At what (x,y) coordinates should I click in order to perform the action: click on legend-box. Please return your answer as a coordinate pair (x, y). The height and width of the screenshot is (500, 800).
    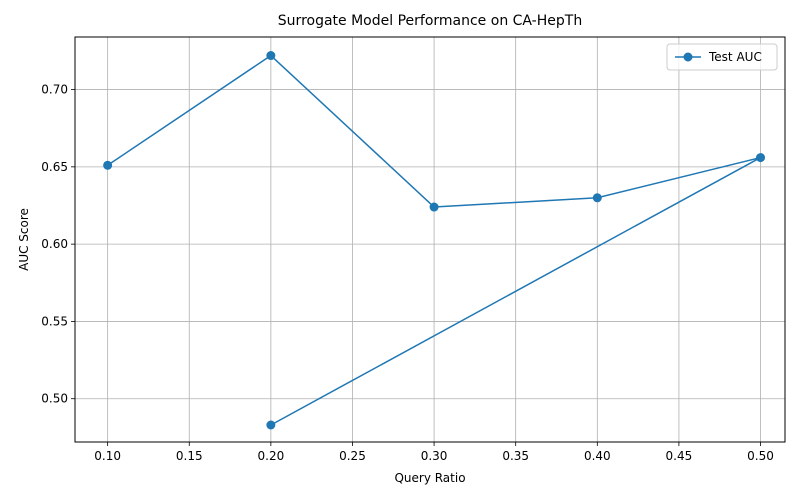
    Looking at the image, I should click on (722, 57).